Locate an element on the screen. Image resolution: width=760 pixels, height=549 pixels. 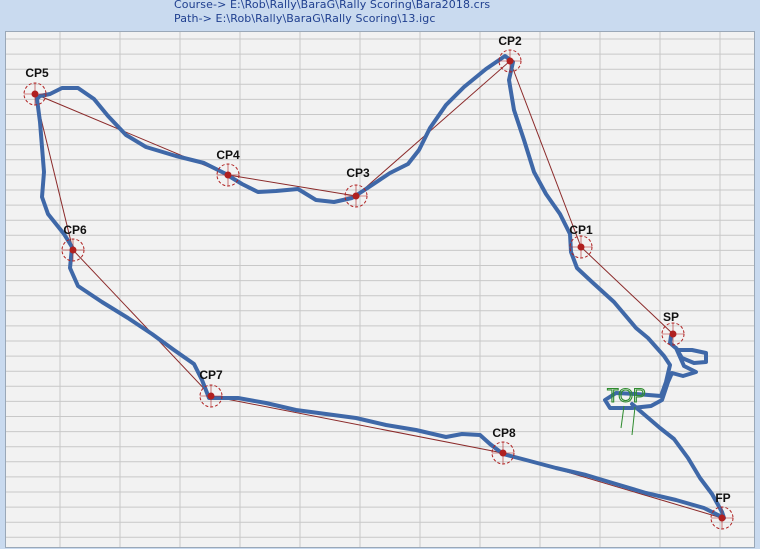
checkpoint-fp: FP is located at coordinates (722, 510).